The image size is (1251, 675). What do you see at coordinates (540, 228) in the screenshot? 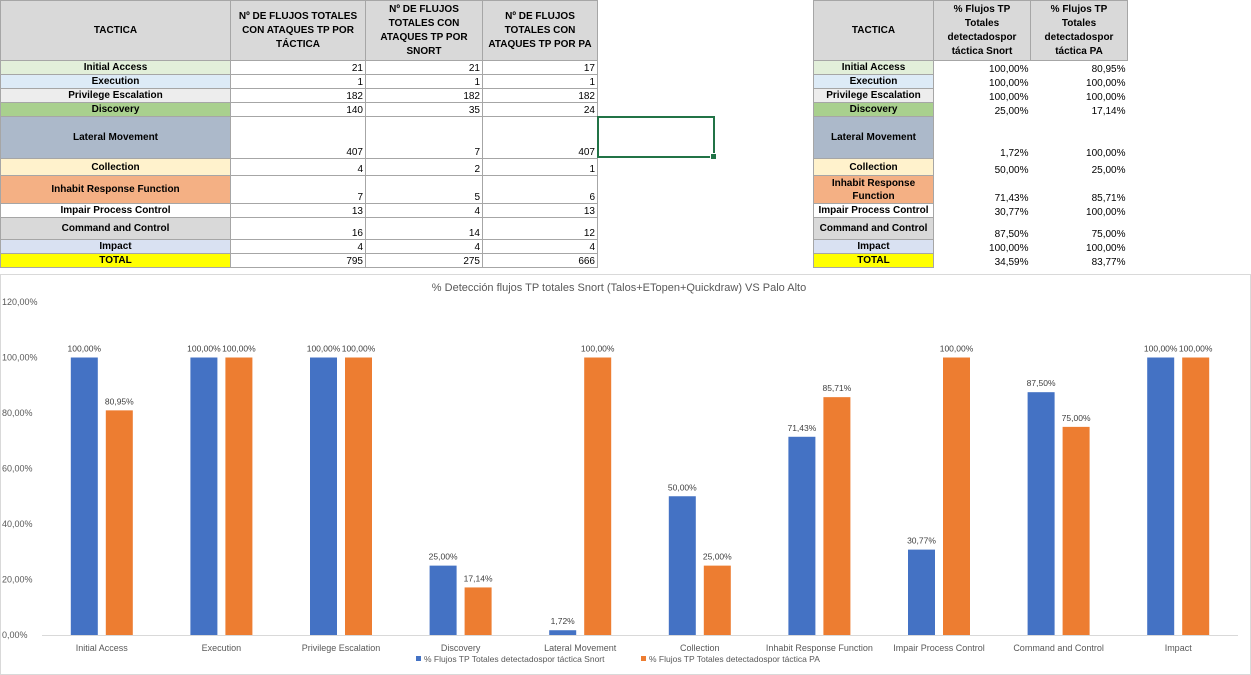
I see `pa-cell: 12` at bounding box center [540, 228].